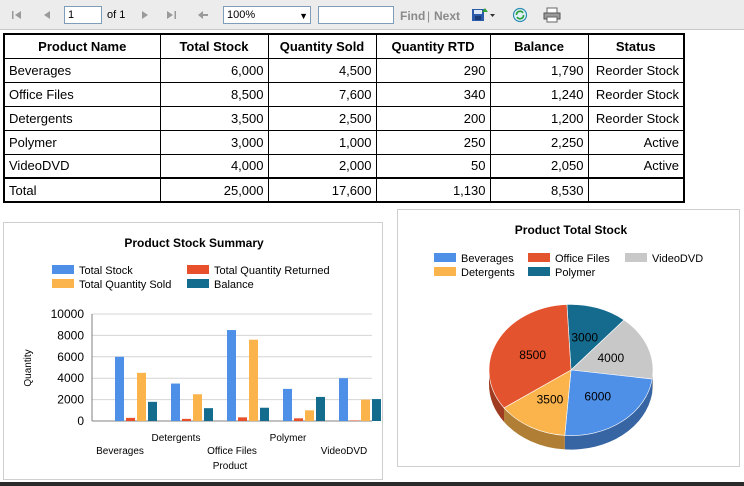  What do you see at coordinates (539, 190) in the screenshot?
I see `cell-balance: 8,530` at bounding box center [539, 190].